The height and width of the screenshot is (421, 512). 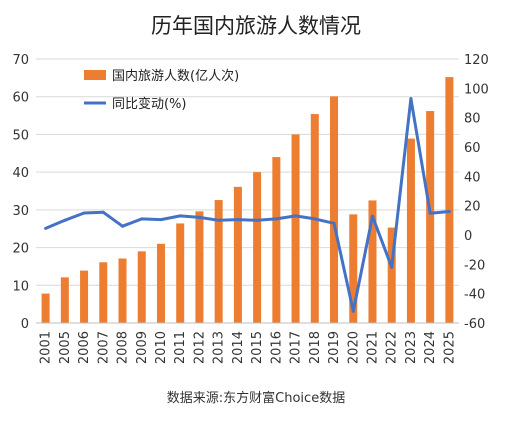 I want to click on bar-2017, so click(x=295, y=228).